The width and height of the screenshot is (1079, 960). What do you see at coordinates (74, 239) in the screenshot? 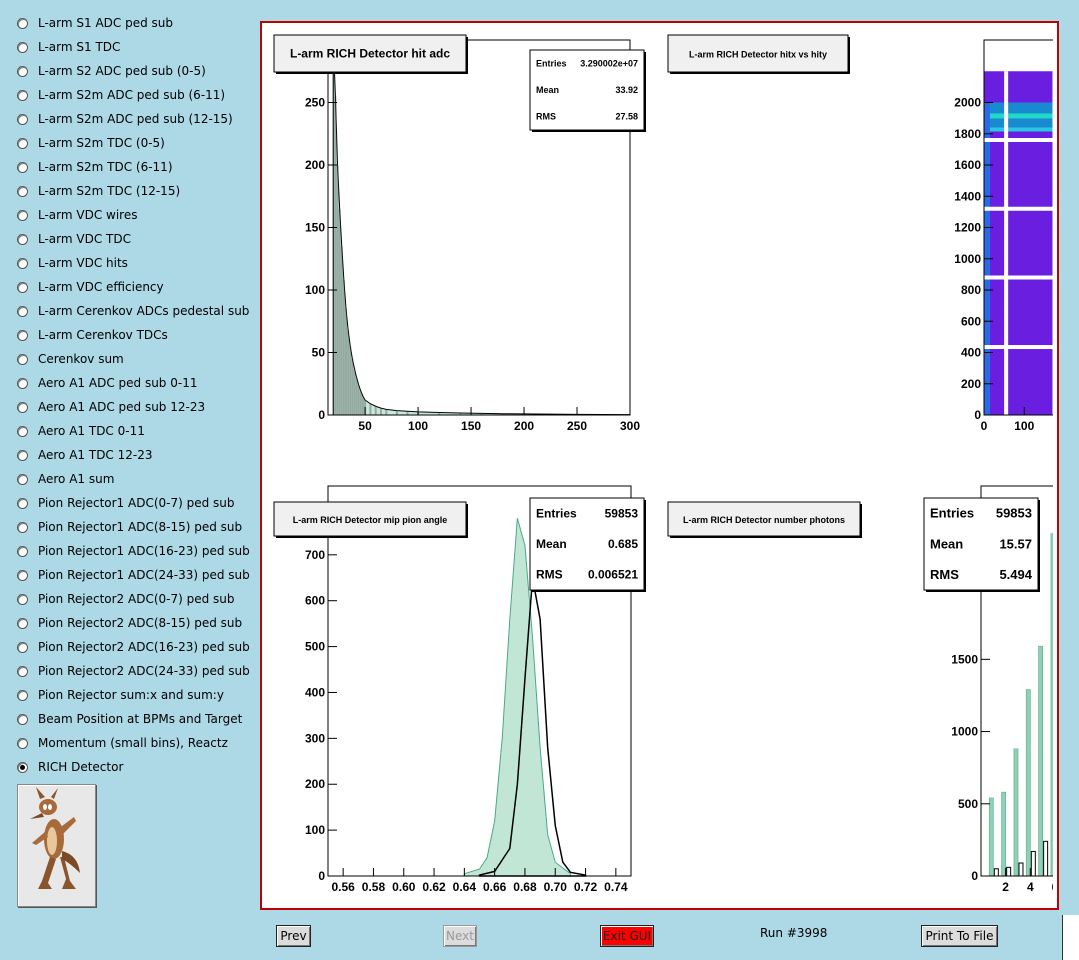
I see `histogram-radio-item: L-arm VDC TDC` at bounding box center [74, 239].